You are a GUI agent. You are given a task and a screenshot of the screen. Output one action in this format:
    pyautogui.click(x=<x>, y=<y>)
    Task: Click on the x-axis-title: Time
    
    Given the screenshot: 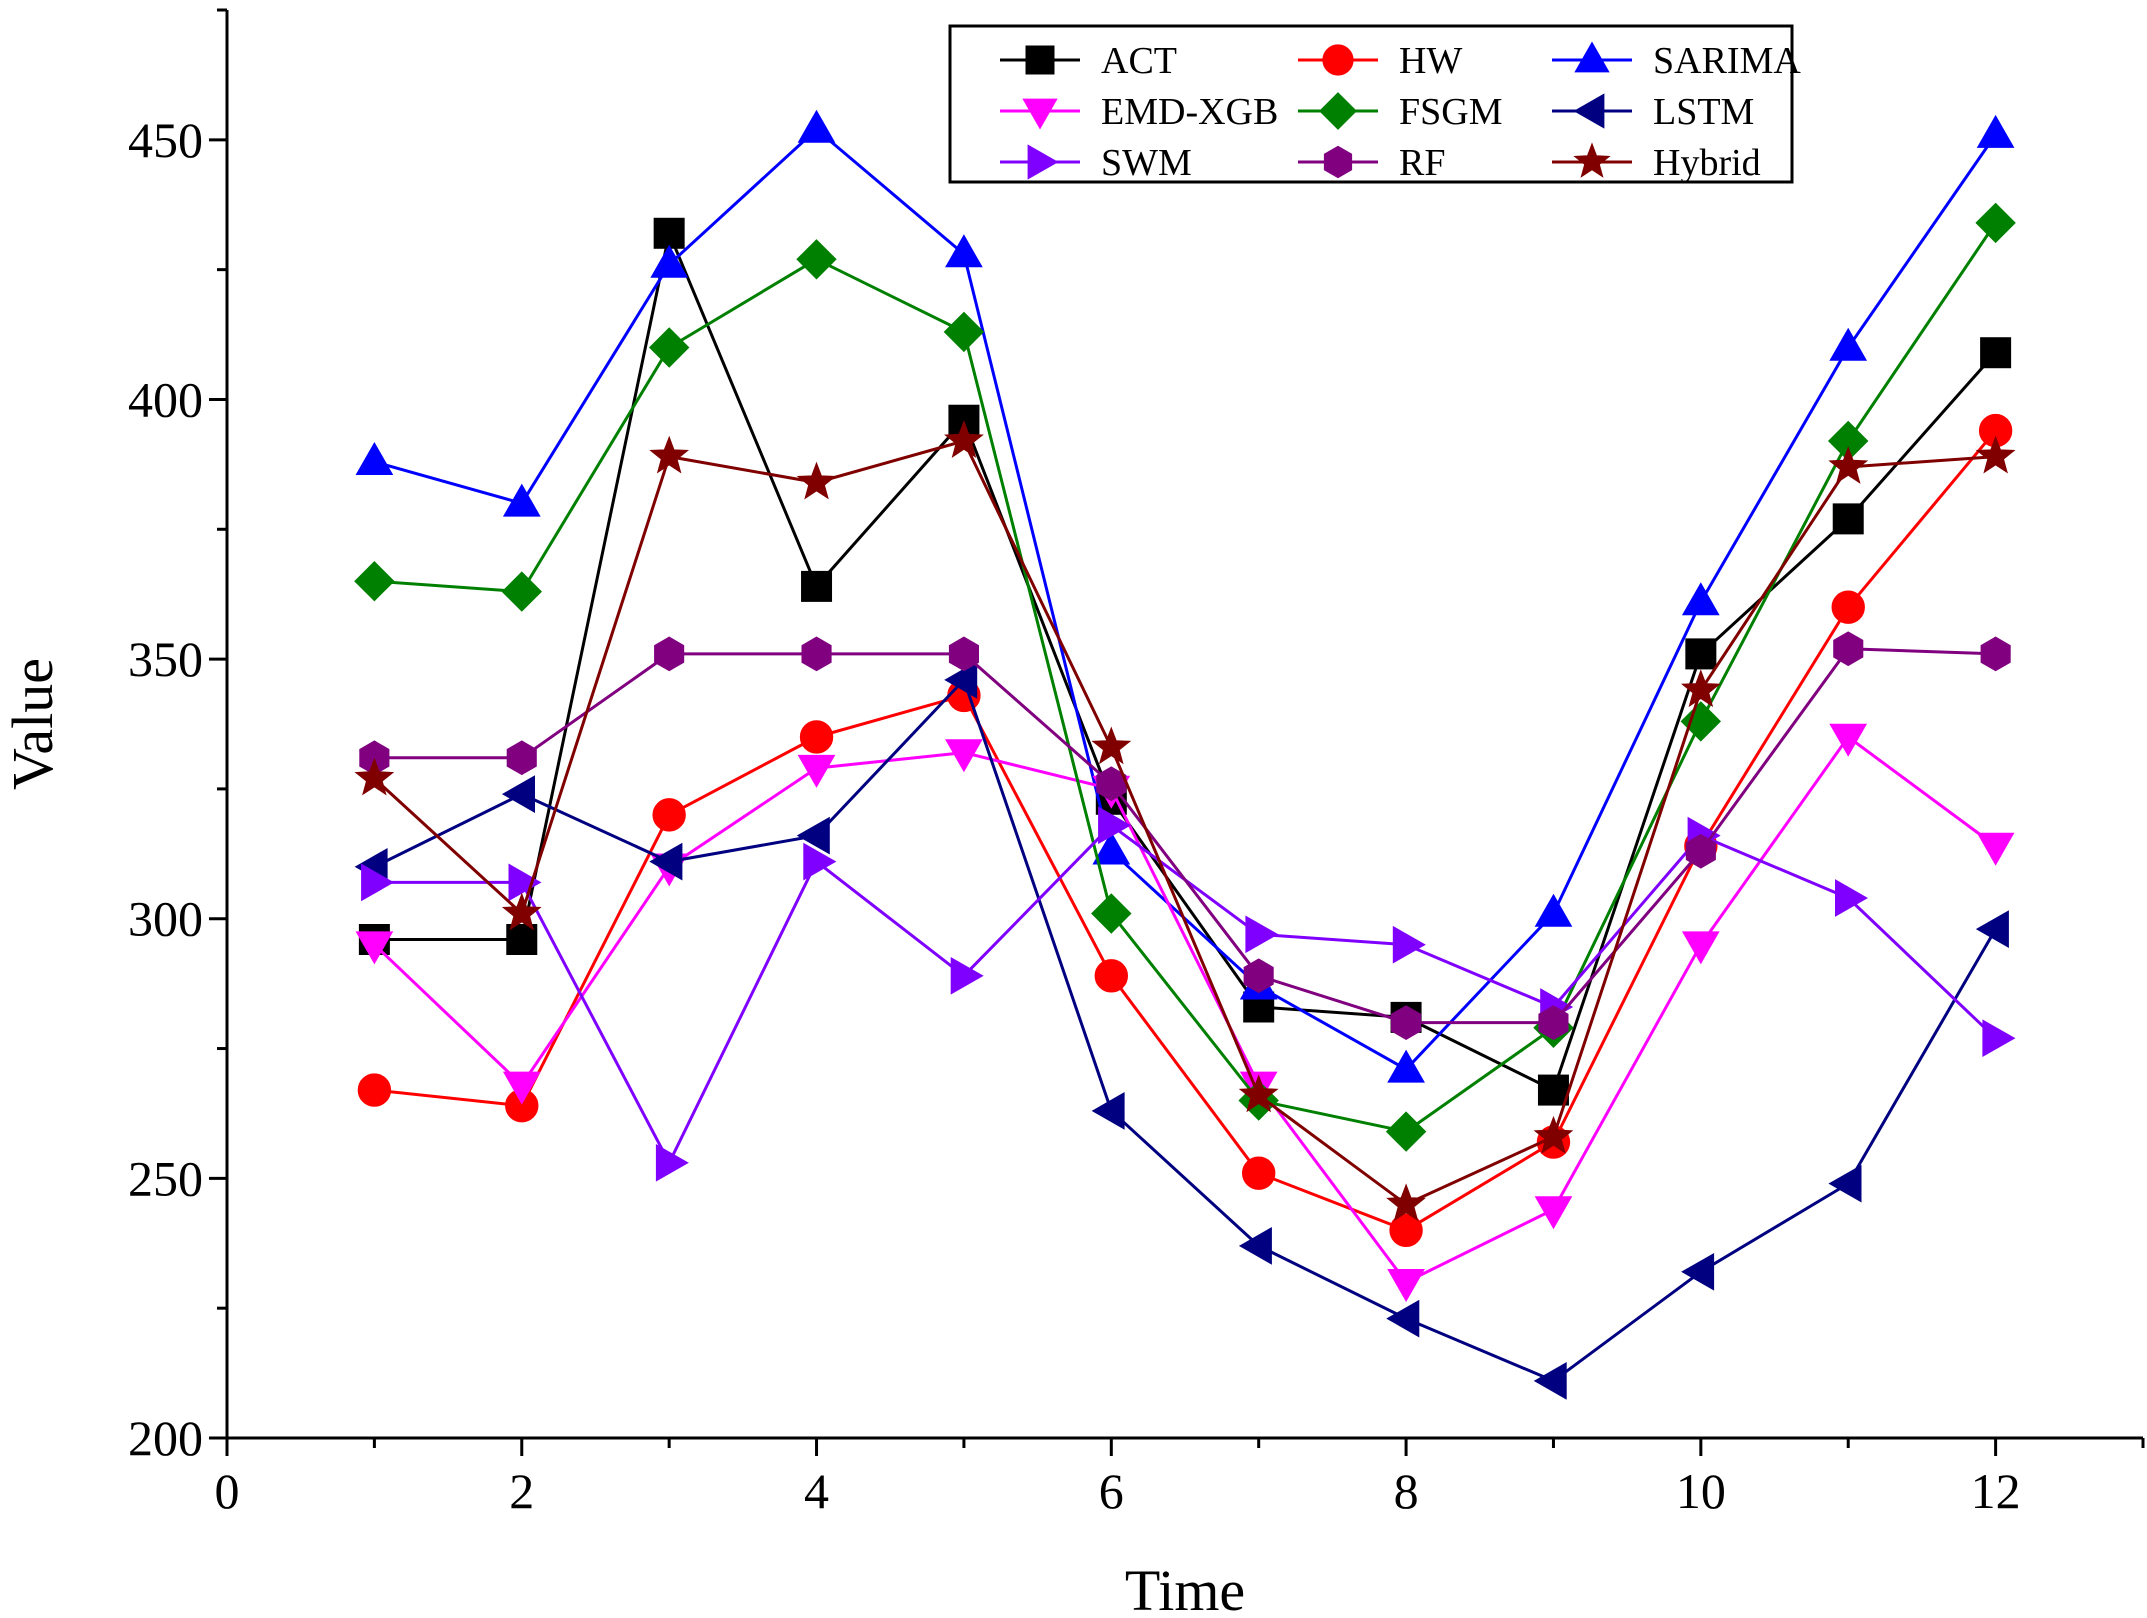 What is the action you would take?
    pyautogui.click(x=1185, y=1588)
    